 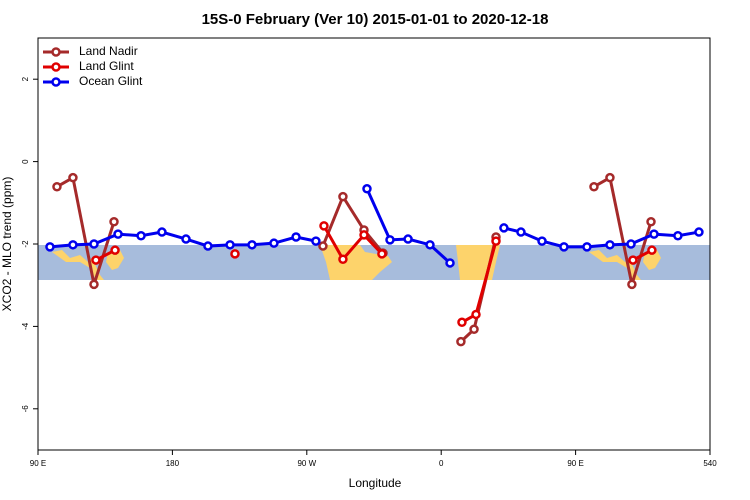 What do you see at coordinates (710, 463) in the screenshot?
I see `x-tick-label: 540` at bounding box center [710, 463].